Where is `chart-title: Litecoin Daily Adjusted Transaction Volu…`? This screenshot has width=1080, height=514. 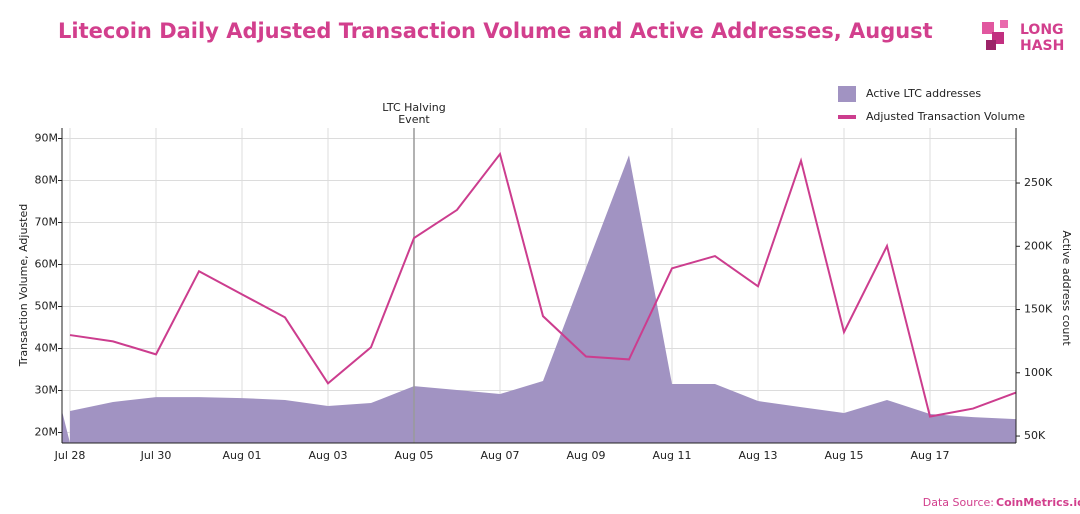
chart-title: Litecoin Daily Adjusted Transaction Volu… is located at coordinates (495, 31).